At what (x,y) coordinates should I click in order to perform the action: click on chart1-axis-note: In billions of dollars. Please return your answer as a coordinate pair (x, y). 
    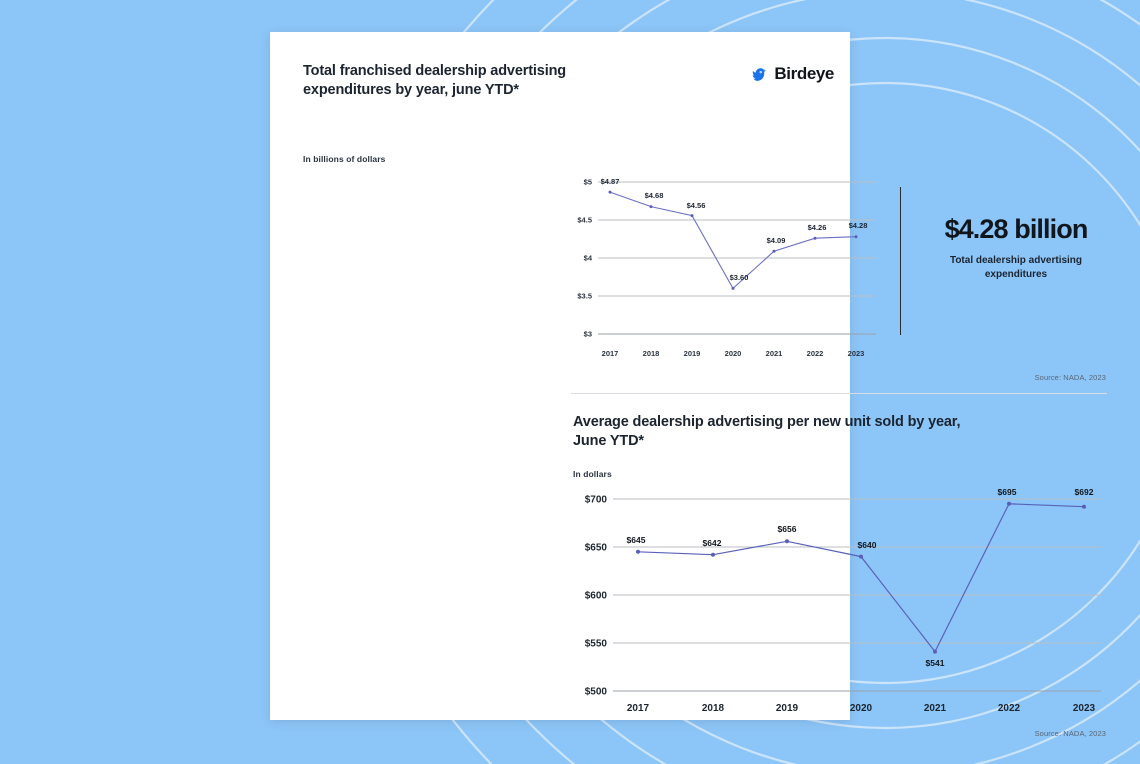
    Looking at the image, I should click on (344, 159).